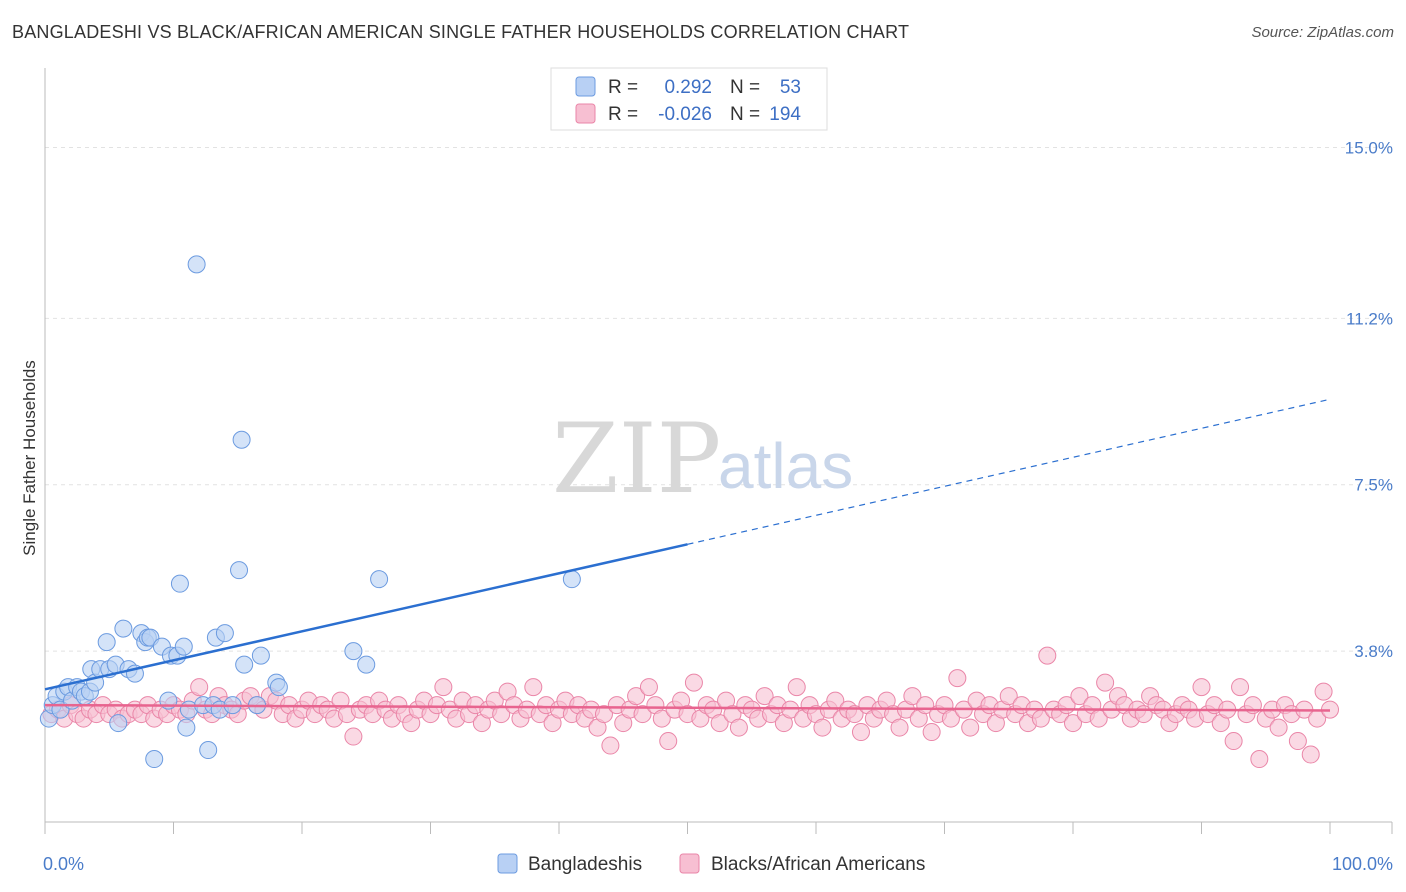  I want to click on legend-box, so click(689, 99).